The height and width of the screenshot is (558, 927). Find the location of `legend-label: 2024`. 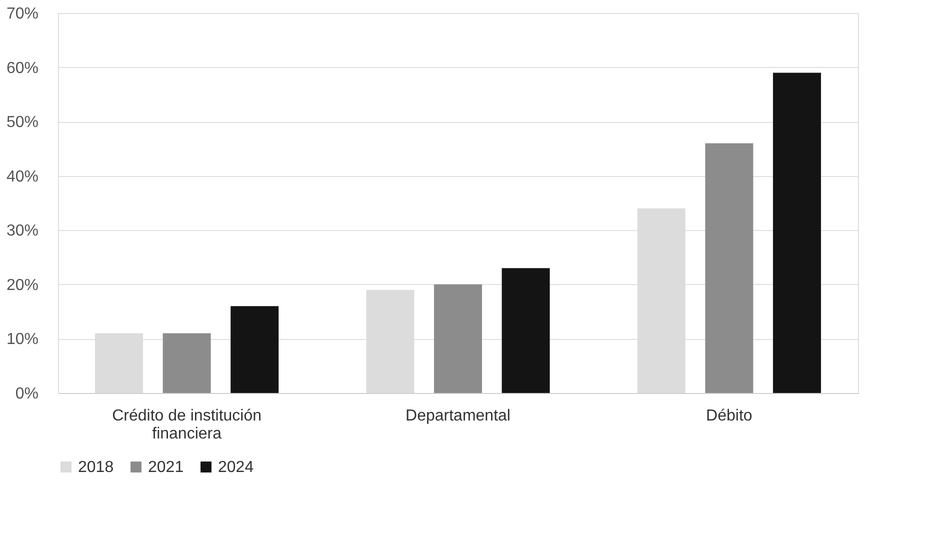

legend-label: 2024 is located at coordinates (236, 467).